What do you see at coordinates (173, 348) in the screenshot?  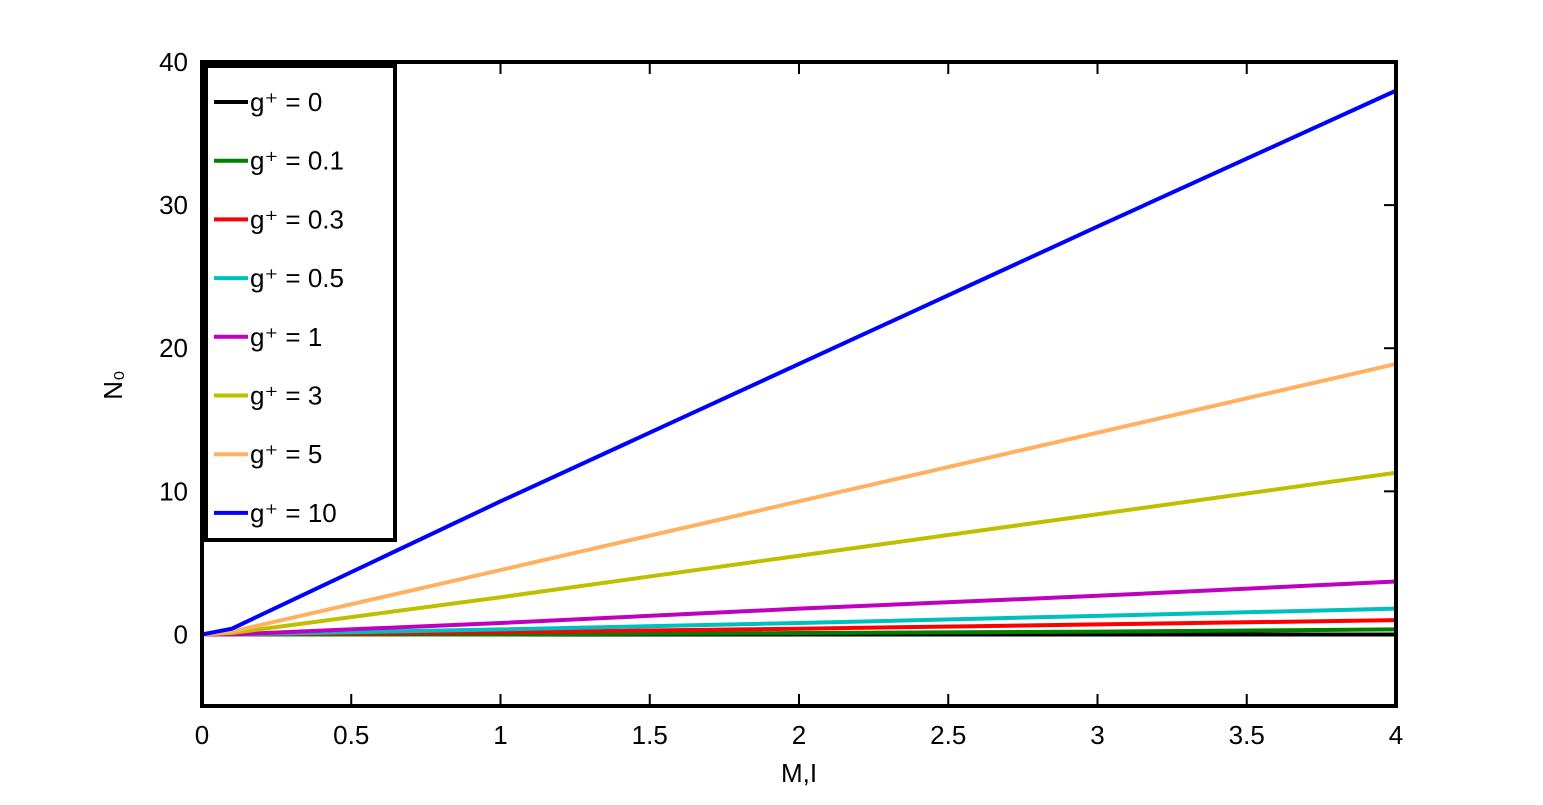 I see `y-tick-label: 20` at bounding box center [173, 348].